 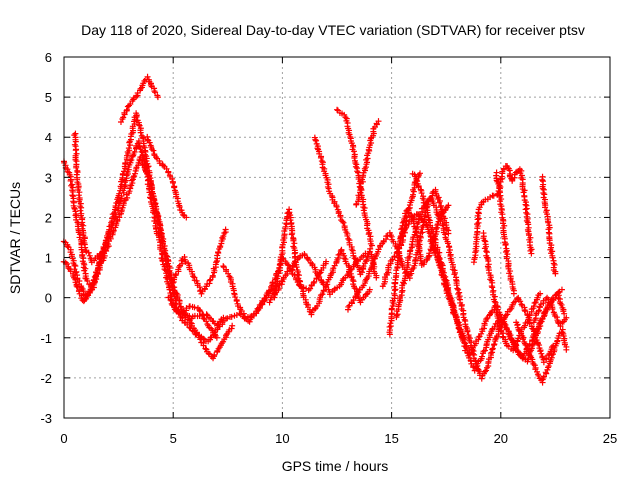 I want to click on y-tick-label: 1, so click(x=48, y=258).